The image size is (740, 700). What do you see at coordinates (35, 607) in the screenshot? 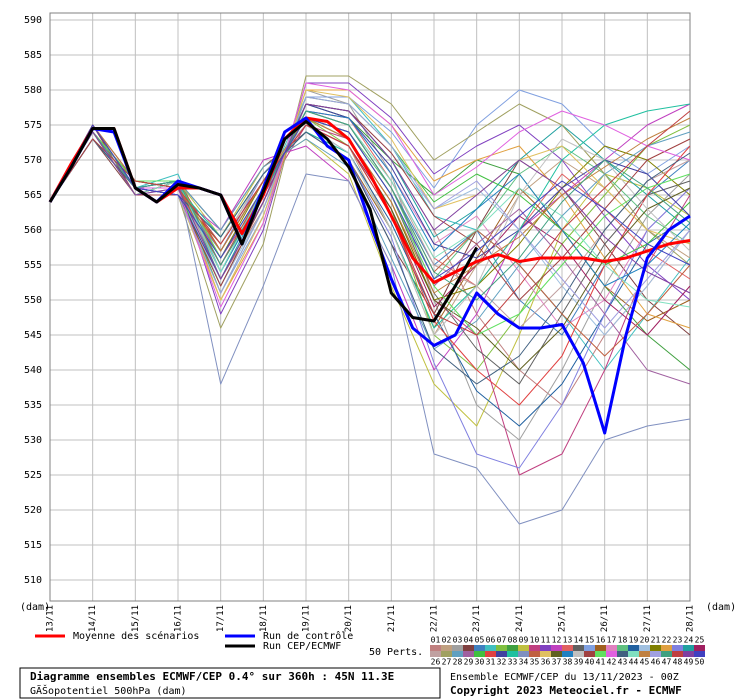
I see `y-label-left: (dam)` at bounding box center [35, 607].